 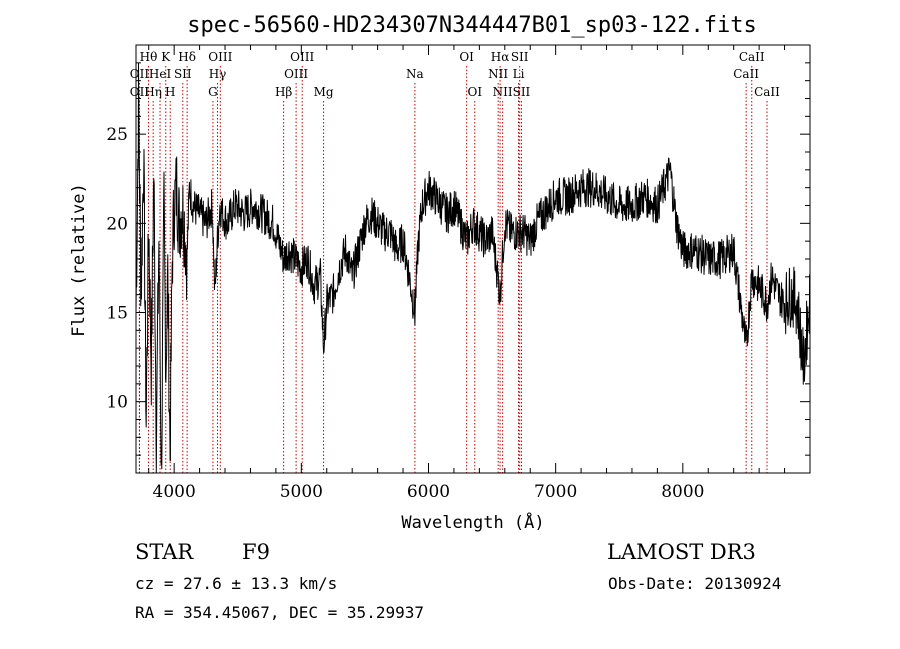 What do you see at coordinates (117, 135) in the screenshot?
I see `y-tick-label: 25` at bounding box center [117, 135].